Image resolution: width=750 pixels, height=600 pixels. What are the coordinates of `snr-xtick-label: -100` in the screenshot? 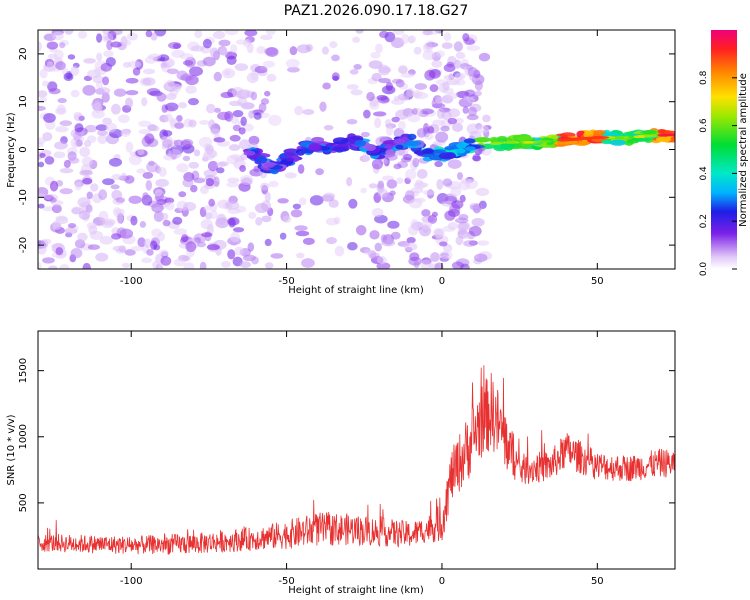 It's located at (131, 581).